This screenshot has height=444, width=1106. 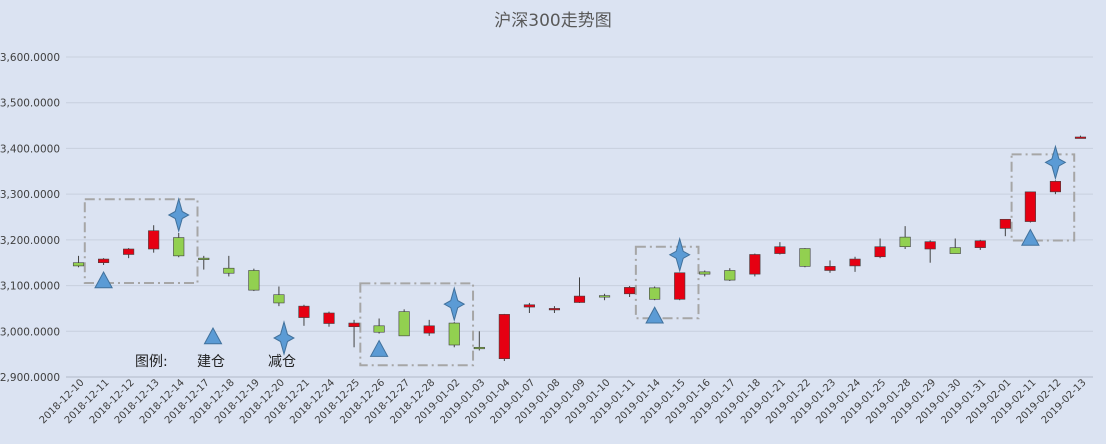 I want to click on legend: 图例: 建仓 减仓, so click(x=215, y=345).